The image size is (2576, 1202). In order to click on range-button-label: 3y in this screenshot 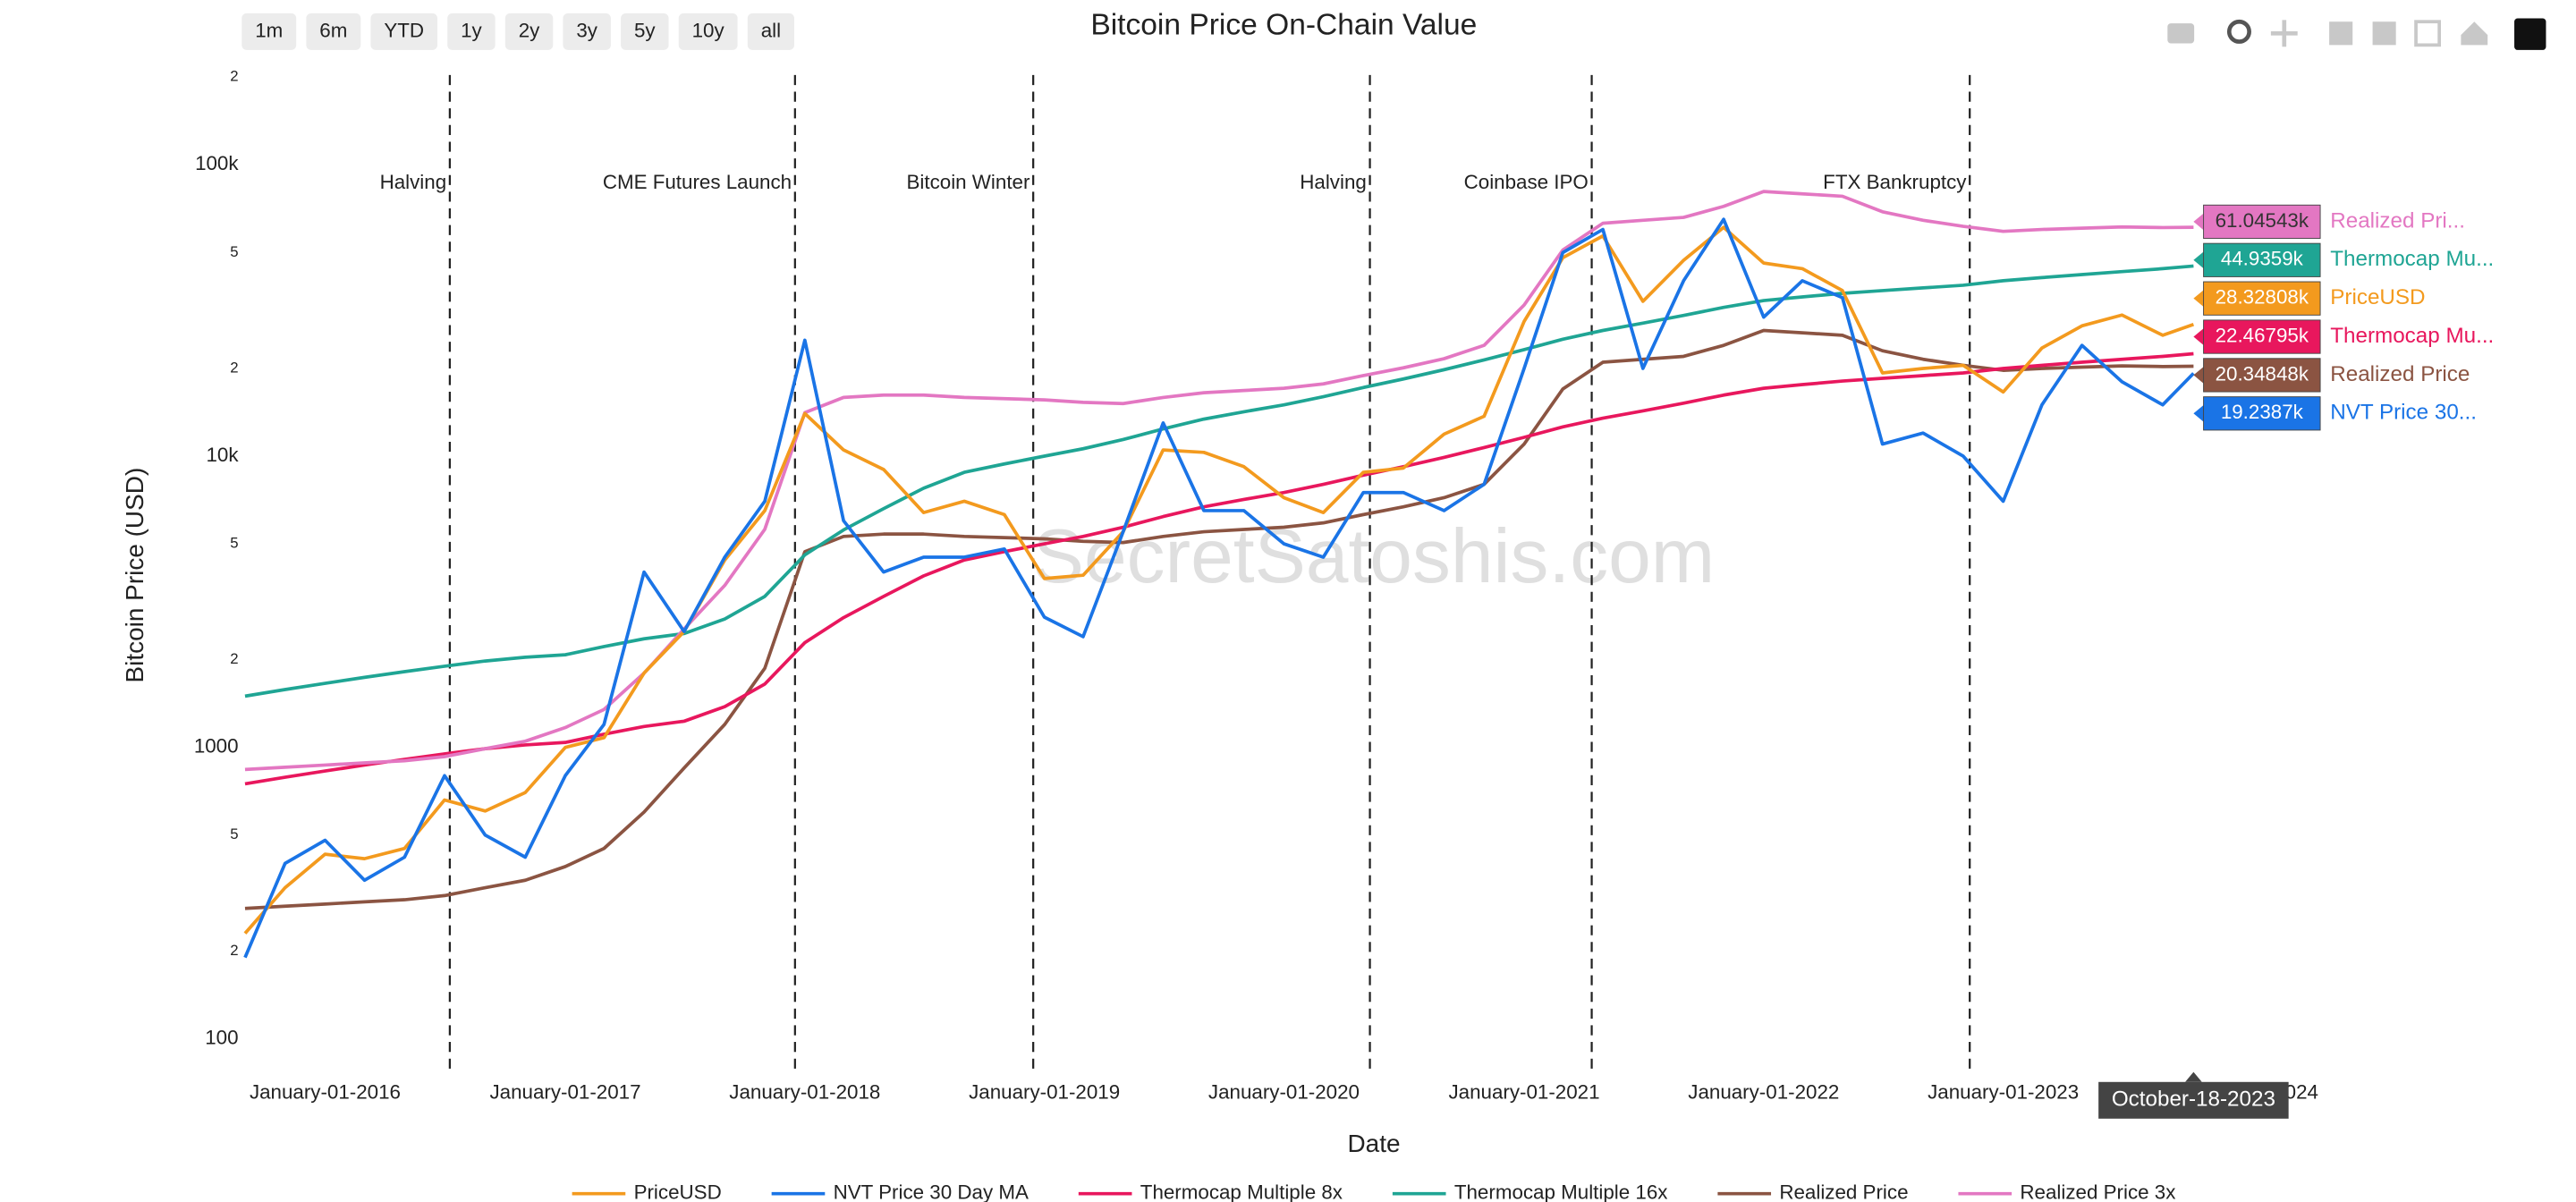, I will do `click(586, 30)`.